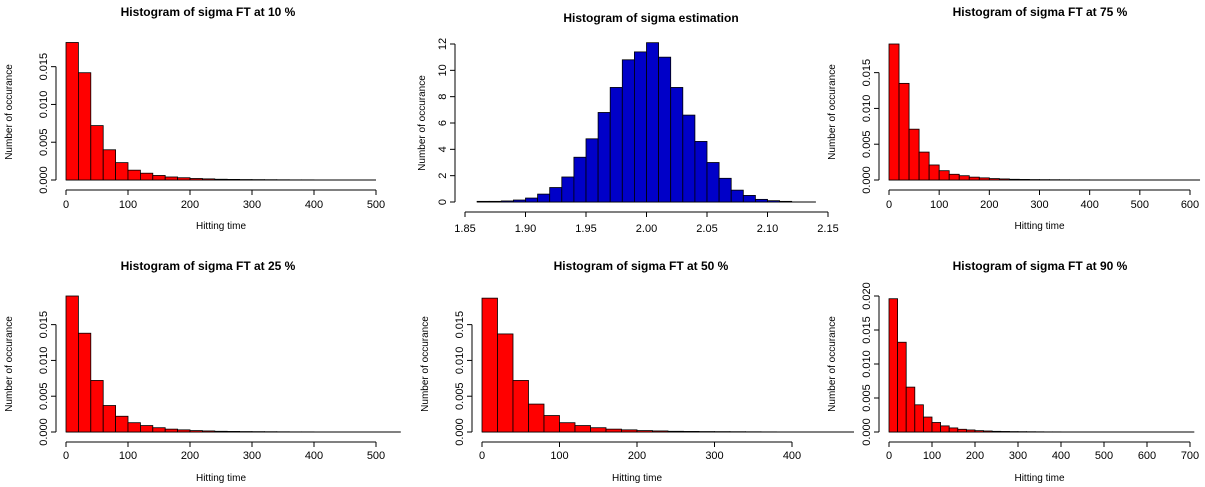 This screenshot has width=1205, height=487. What do you see at coordinates (650, 18) in the screenshot?
I see `chart-title: Histogram of sigma estimation` at bounding box center [650, 18].